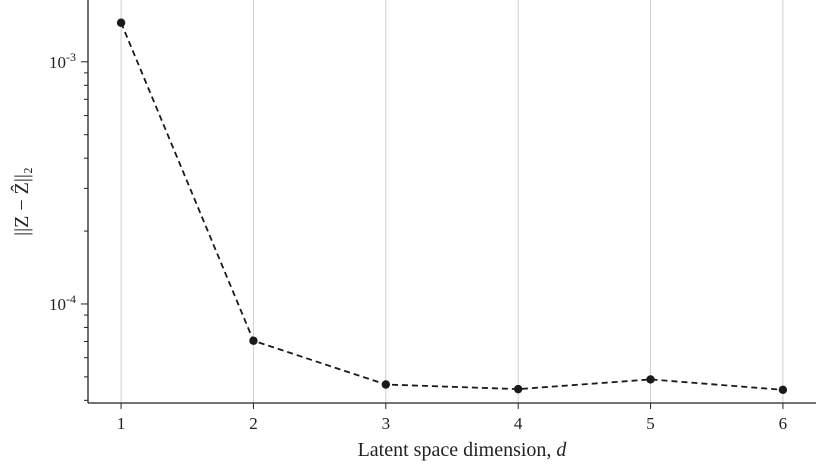 This screenshot has width=816, height=465. Describe the element at coordinates (121, 423) in the screenshot. I see `x-tick-label: 1` at that location.